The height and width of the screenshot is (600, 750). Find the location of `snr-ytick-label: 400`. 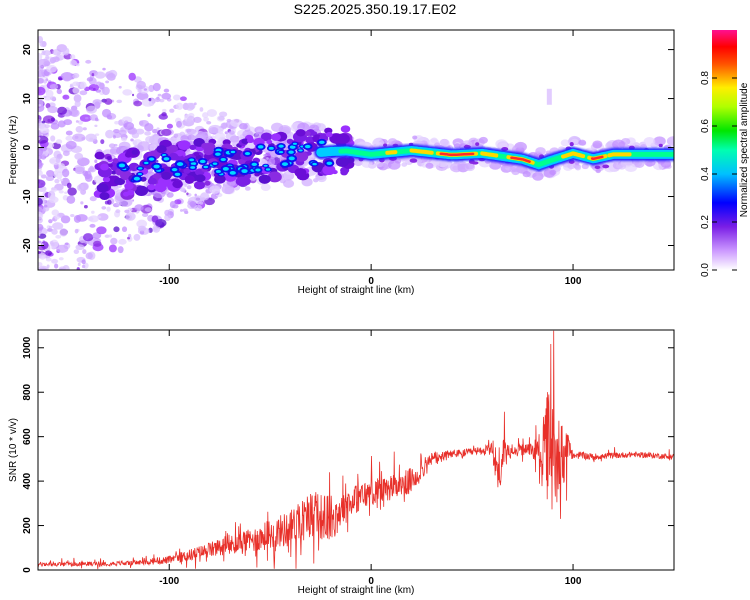

snr-ytick-label: 400 is located at coordinates (27, 480).